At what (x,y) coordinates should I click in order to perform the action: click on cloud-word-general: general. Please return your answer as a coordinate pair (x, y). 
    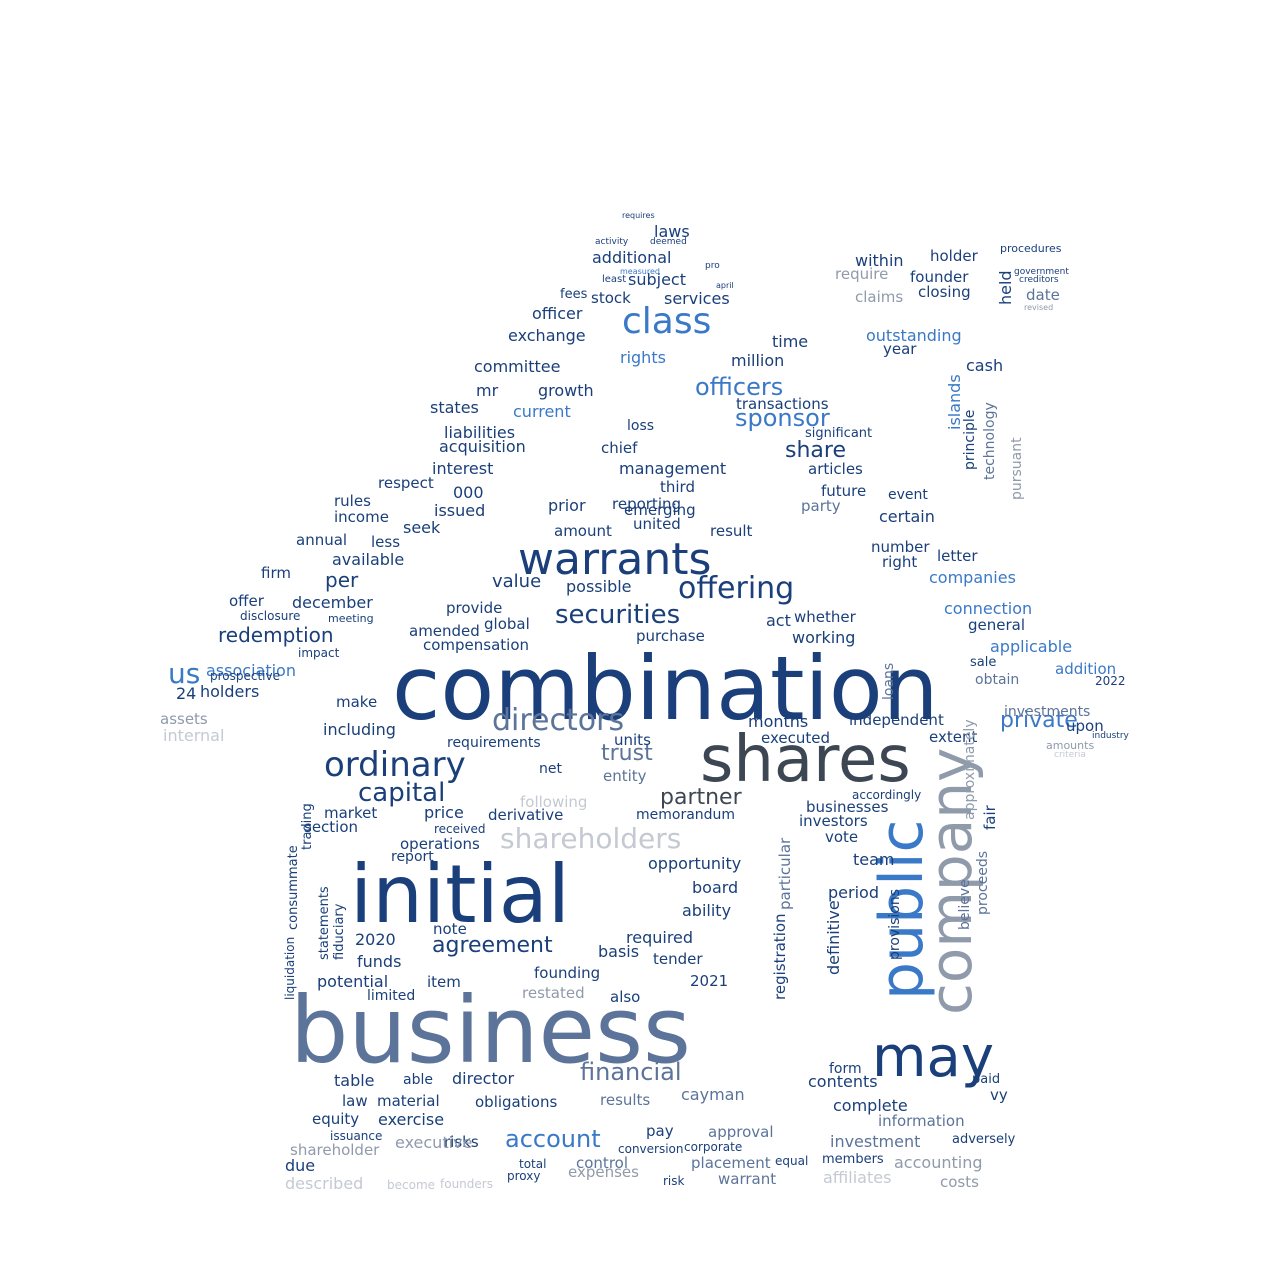
    Looking at the image, I should click on (997, 625).